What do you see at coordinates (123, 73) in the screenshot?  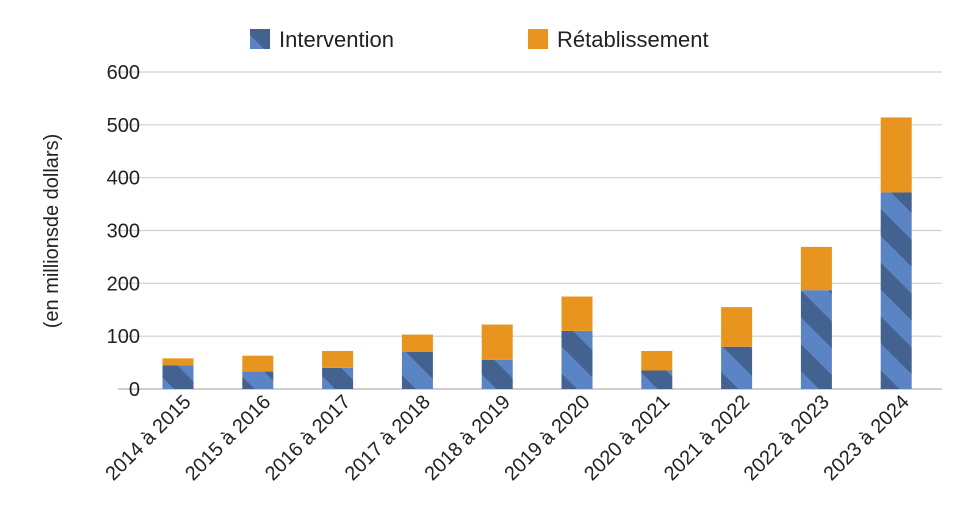 I see `y-tick-label: 600` at bounding box center [123, 73].